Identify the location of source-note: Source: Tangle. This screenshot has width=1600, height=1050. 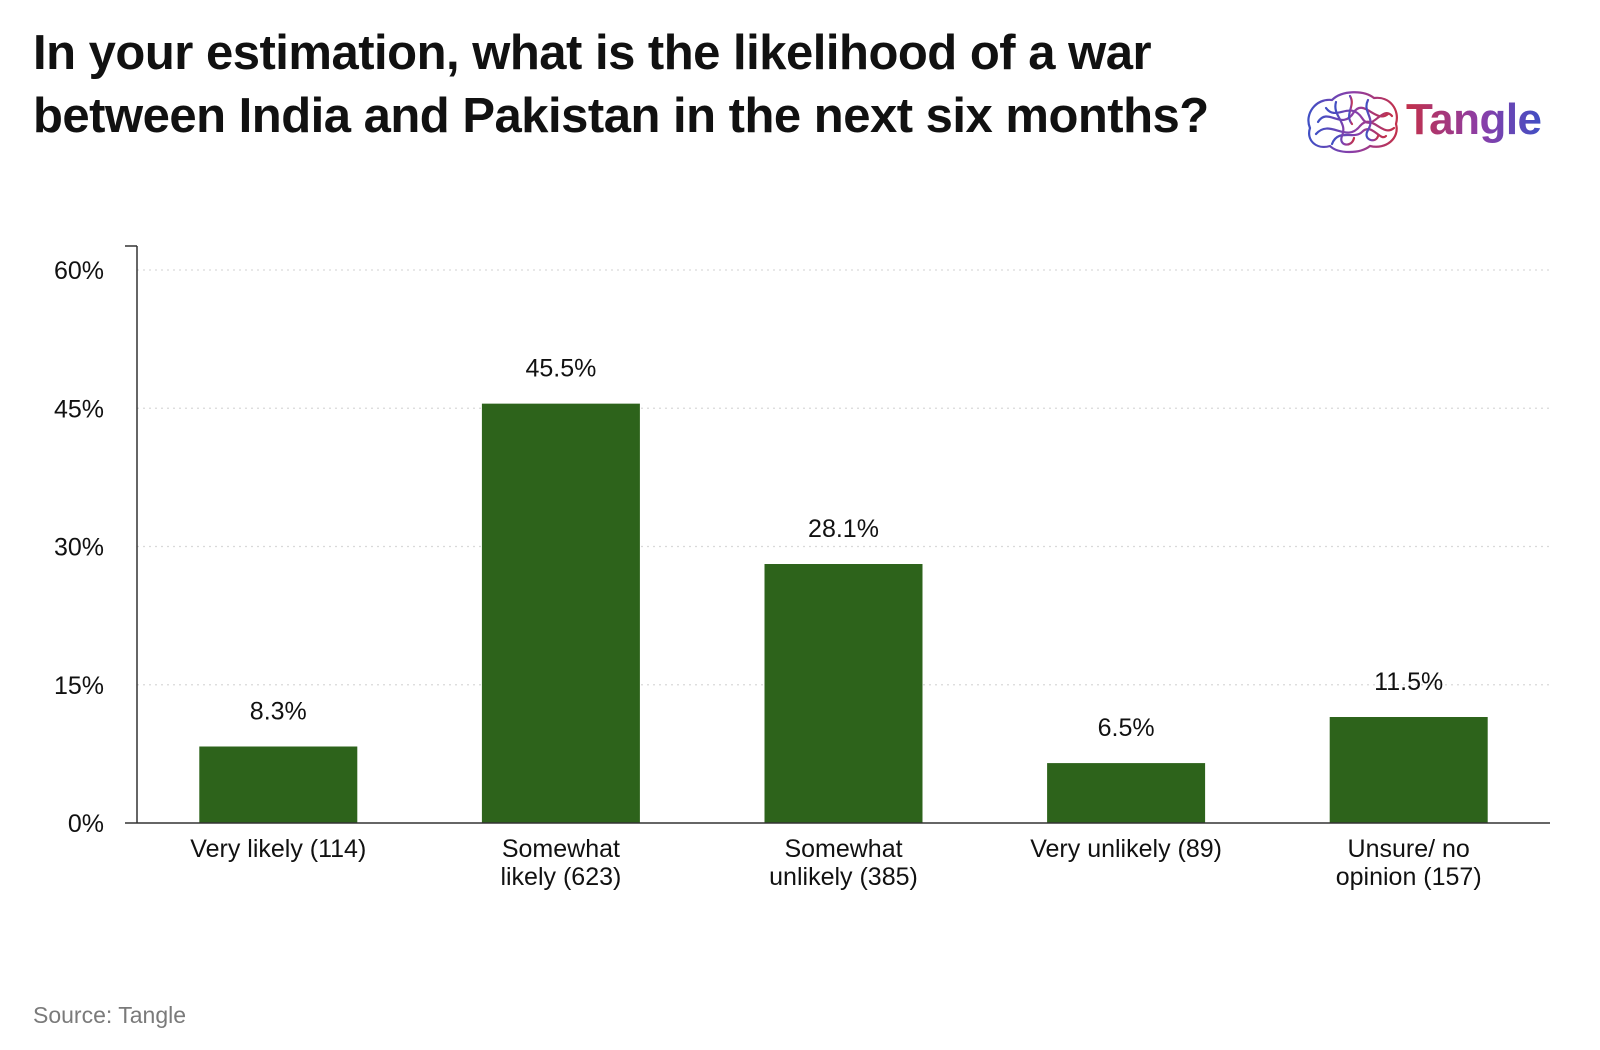
(110, 1015).